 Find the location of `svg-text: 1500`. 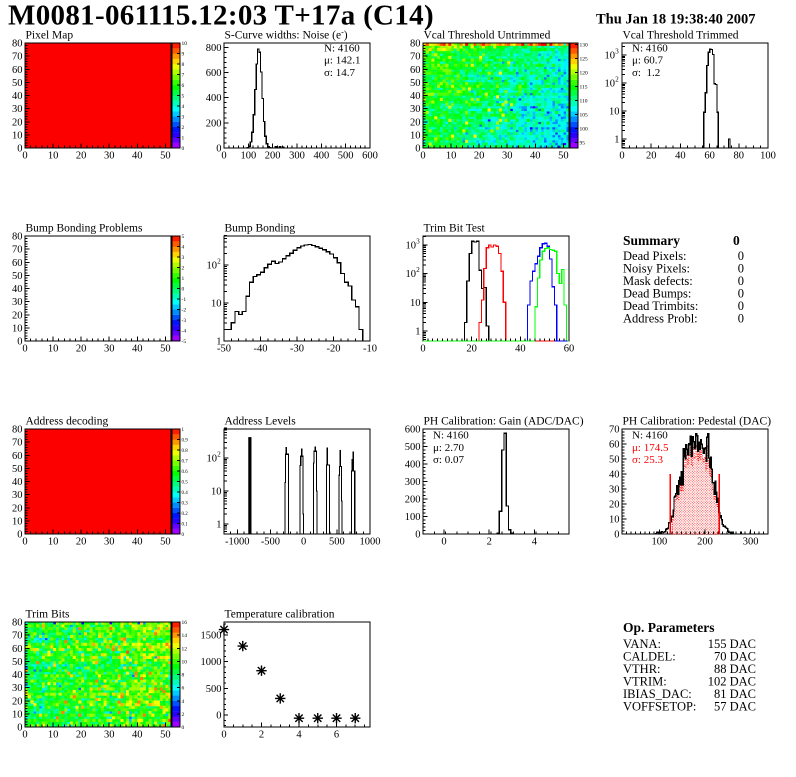

svg-text: 1500 is located at coordinates (211, 635).